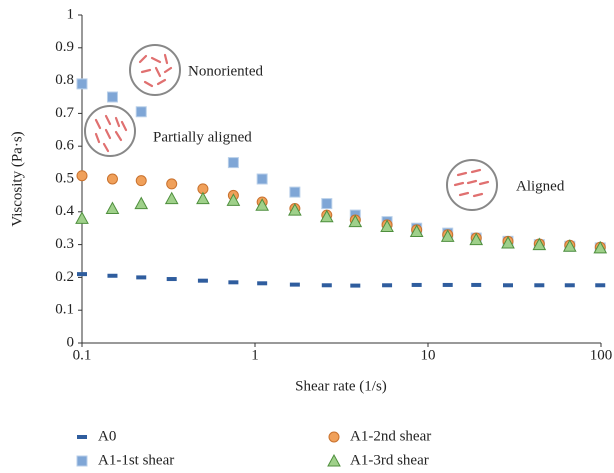  Describe the element at coordinates (64, 146) in the screenshot. I see `y-tick-label: 0.6` at that location.